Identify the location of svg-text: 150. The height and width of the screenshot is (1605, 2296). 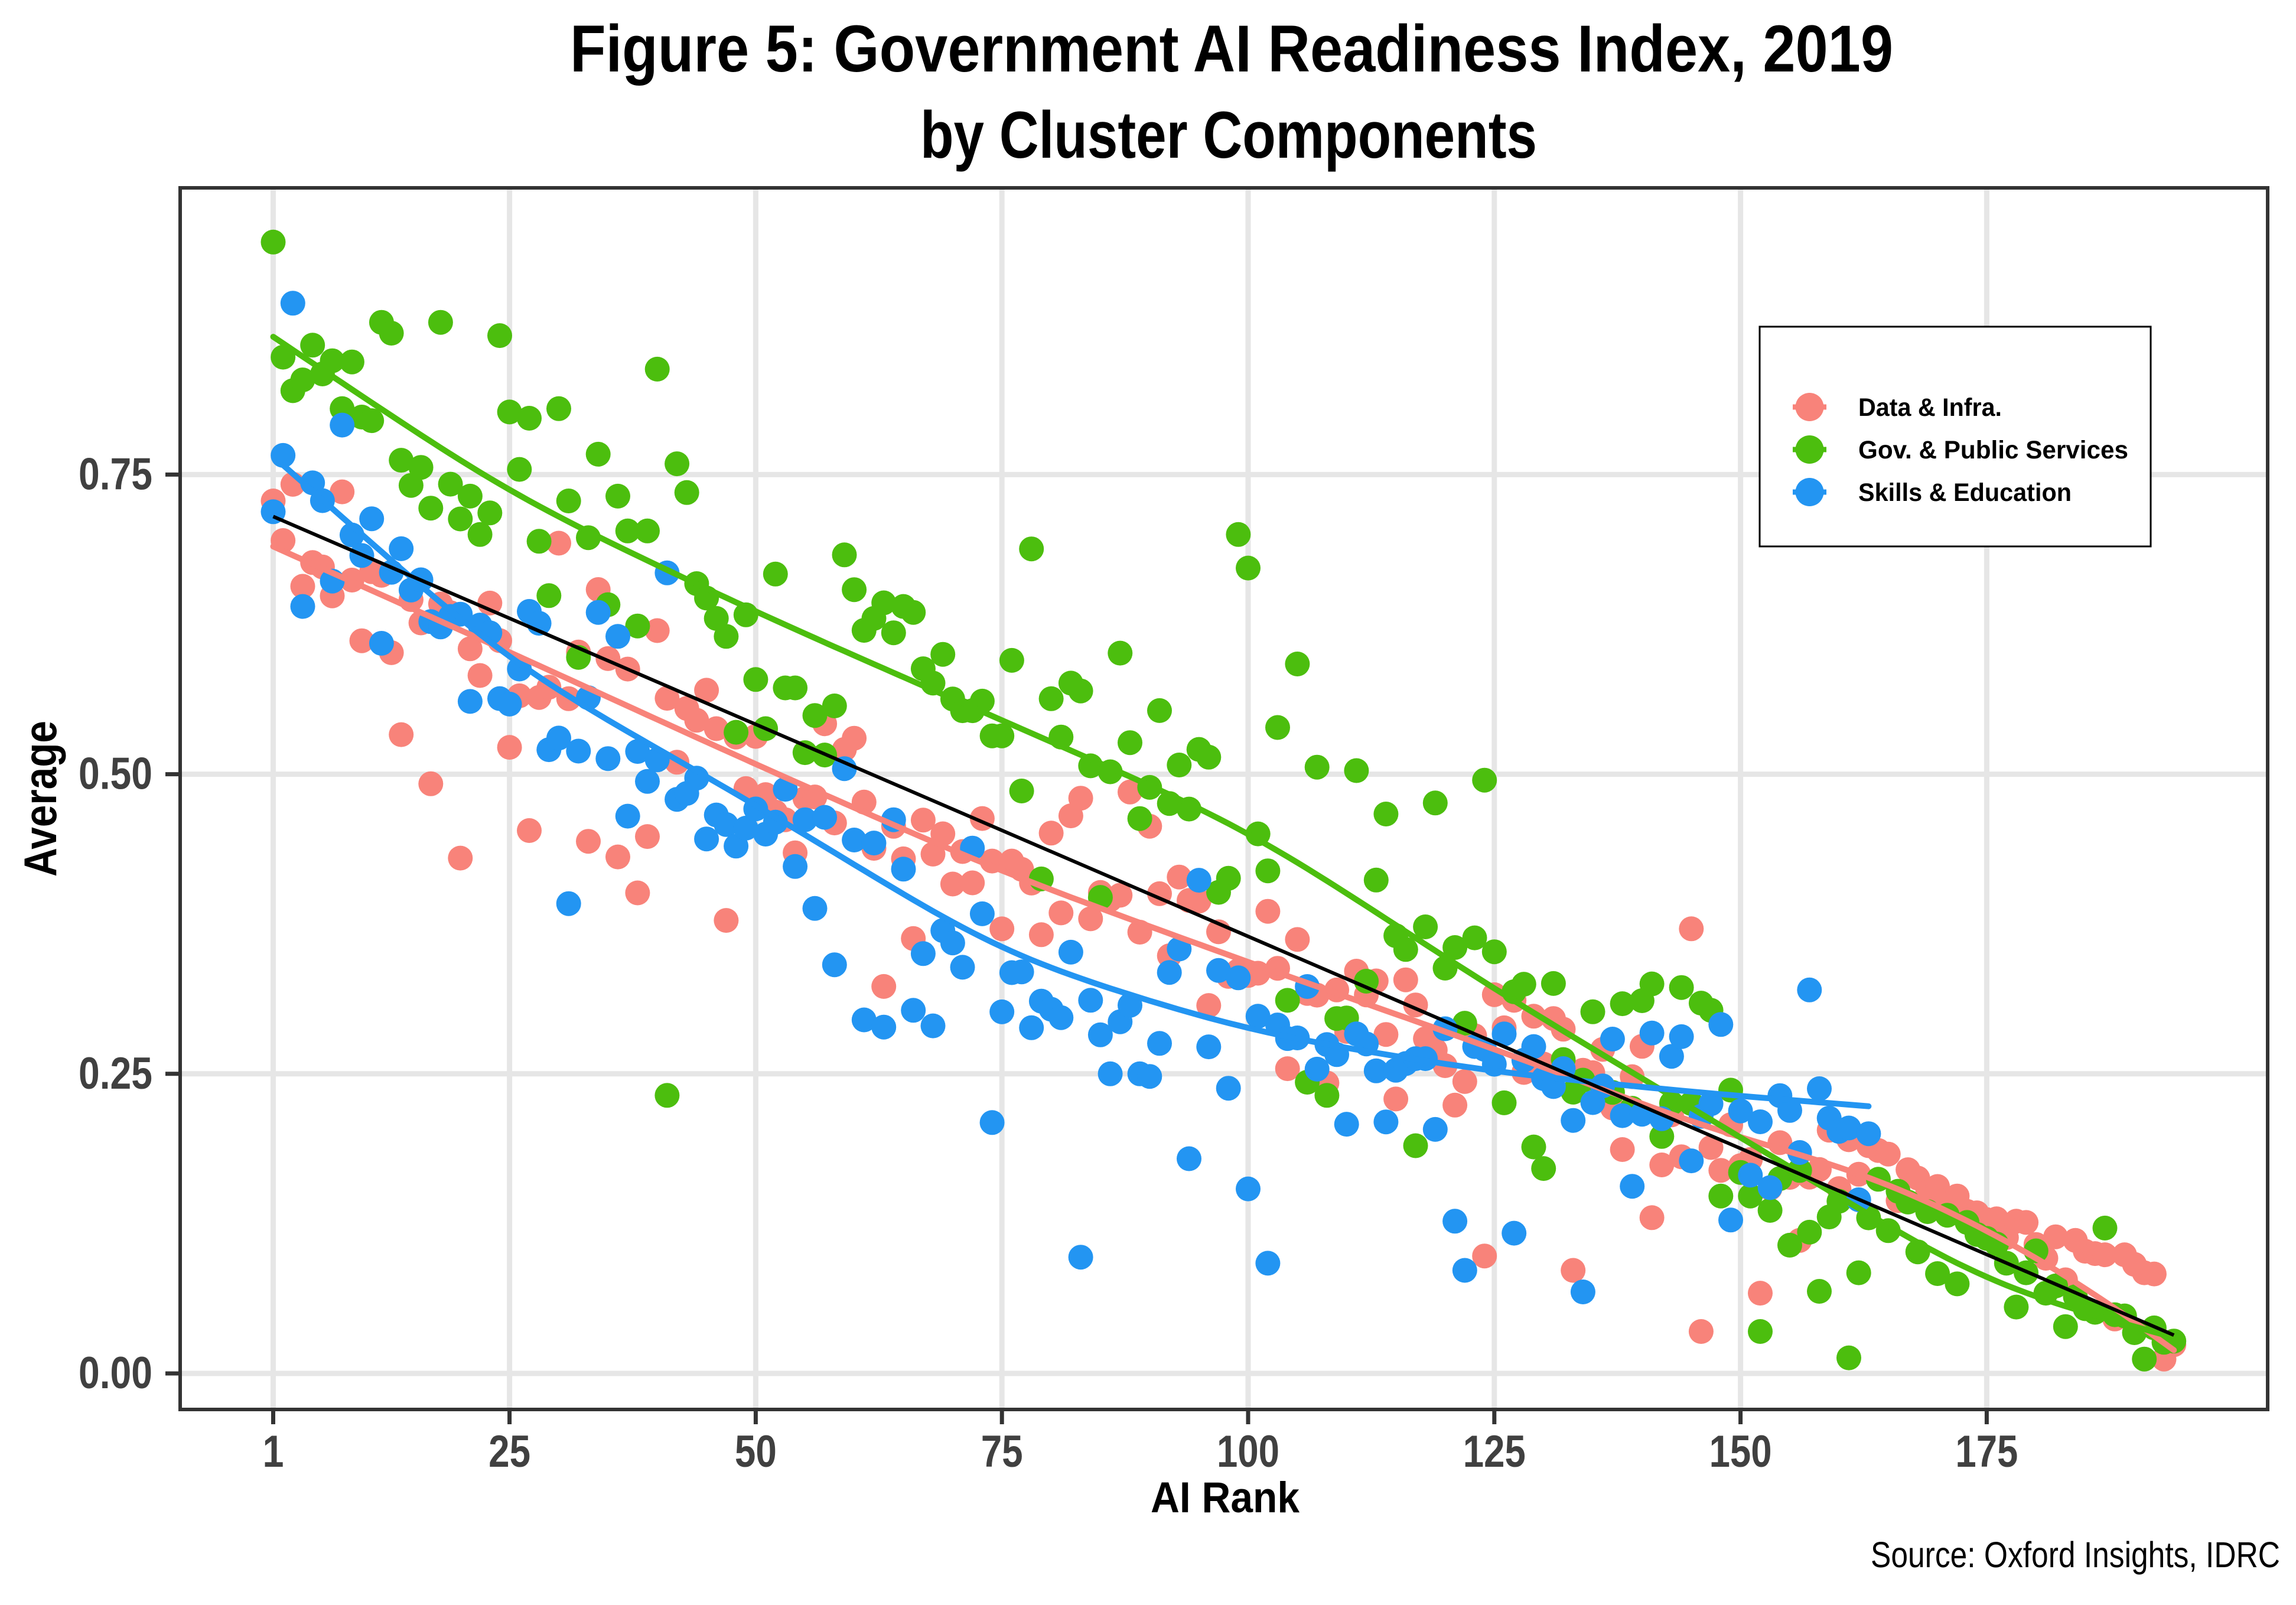
(1740, 1452).